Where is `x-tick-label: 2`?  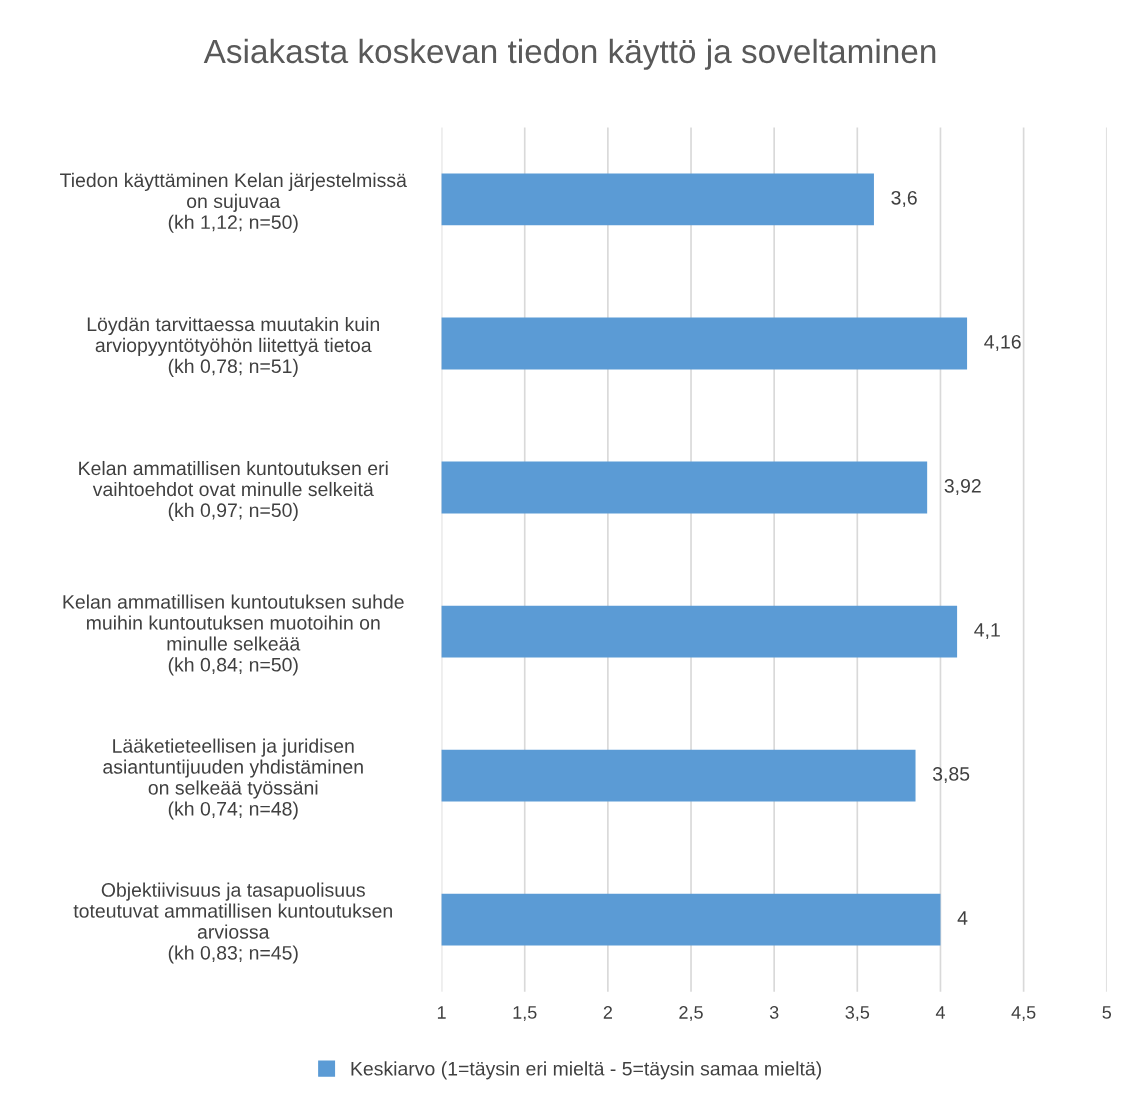
x-tick-label: 2 is located at coordinates (607, 1012).